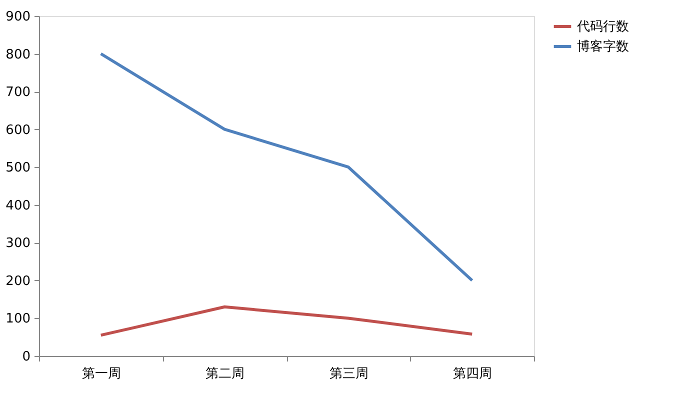 Image resolution: width=691 pixels, height=406 pixels. Describe the element at coordinates (348, 374) in the screenshot. I see `x-tick-label: 第三周` at that location.